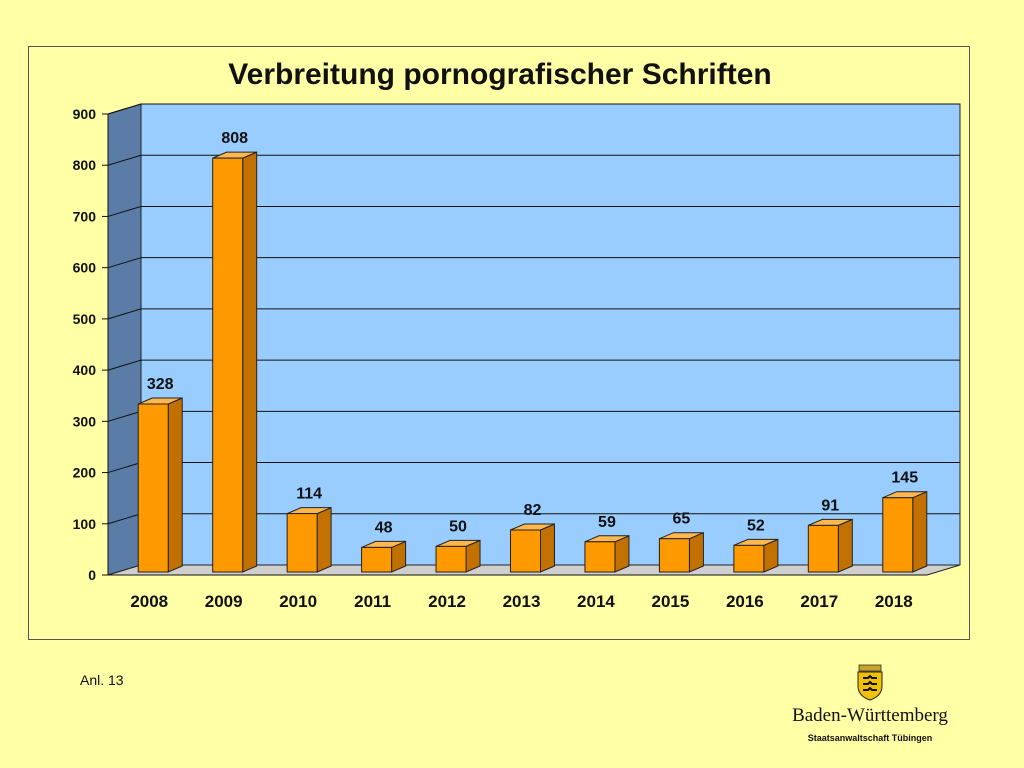  Describe the element at coordinates (102, 680) in the screenshot. I see `footer-note: Anl. 13` at that location.